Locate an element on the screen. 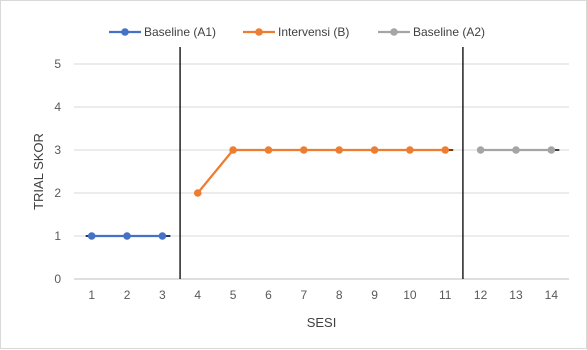  y-tick-label: 3 is located at coordinates (57, 150).